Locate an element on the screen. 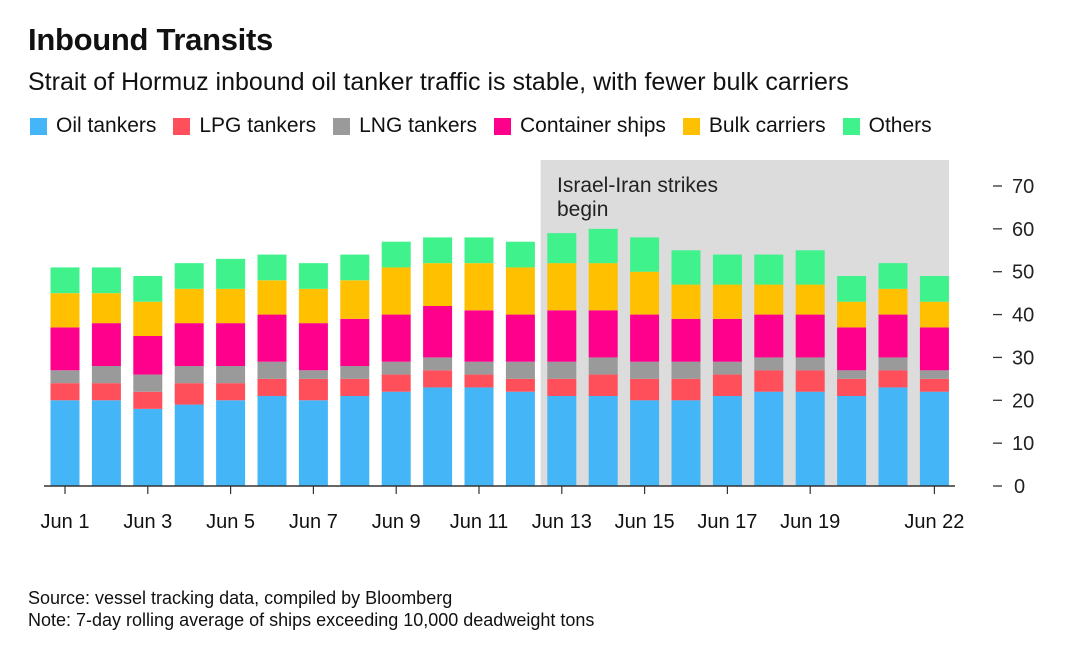  x-tick-label: Jun 15 is located at coordinates (645, 522).